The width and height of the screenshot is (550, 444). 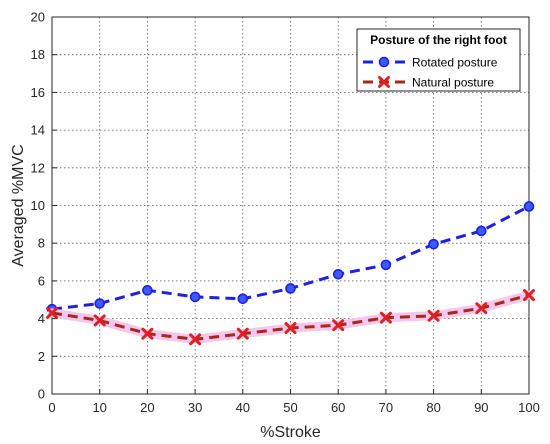 What do you see at coordinates (386, 407) in the screenshot?
I see `x-tick-label: 70` at bounding box center [386, 407].